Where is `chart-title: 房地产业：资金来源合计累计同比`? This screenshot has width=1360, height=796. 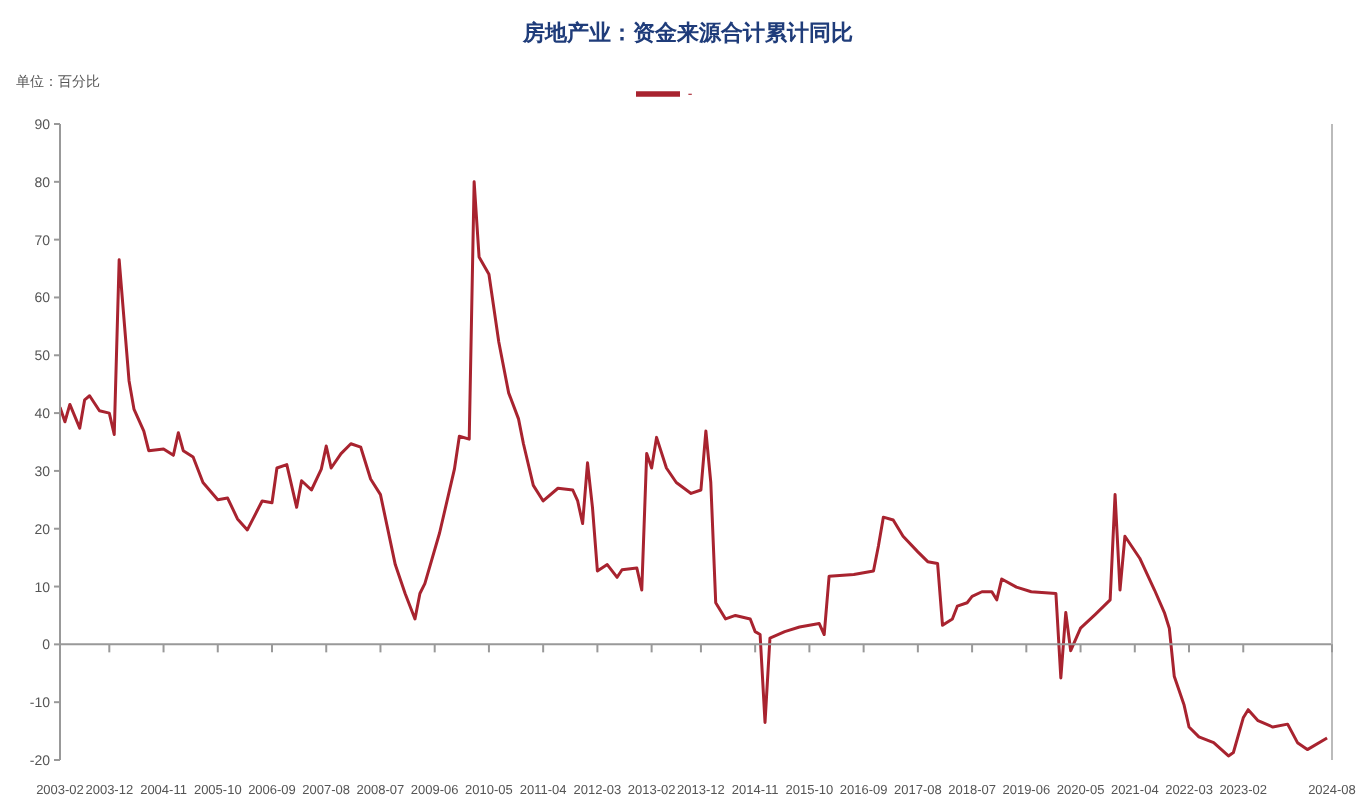 chart-title: 房地产业：资金来源合计累计同比 is located at coordinates (688, 34).